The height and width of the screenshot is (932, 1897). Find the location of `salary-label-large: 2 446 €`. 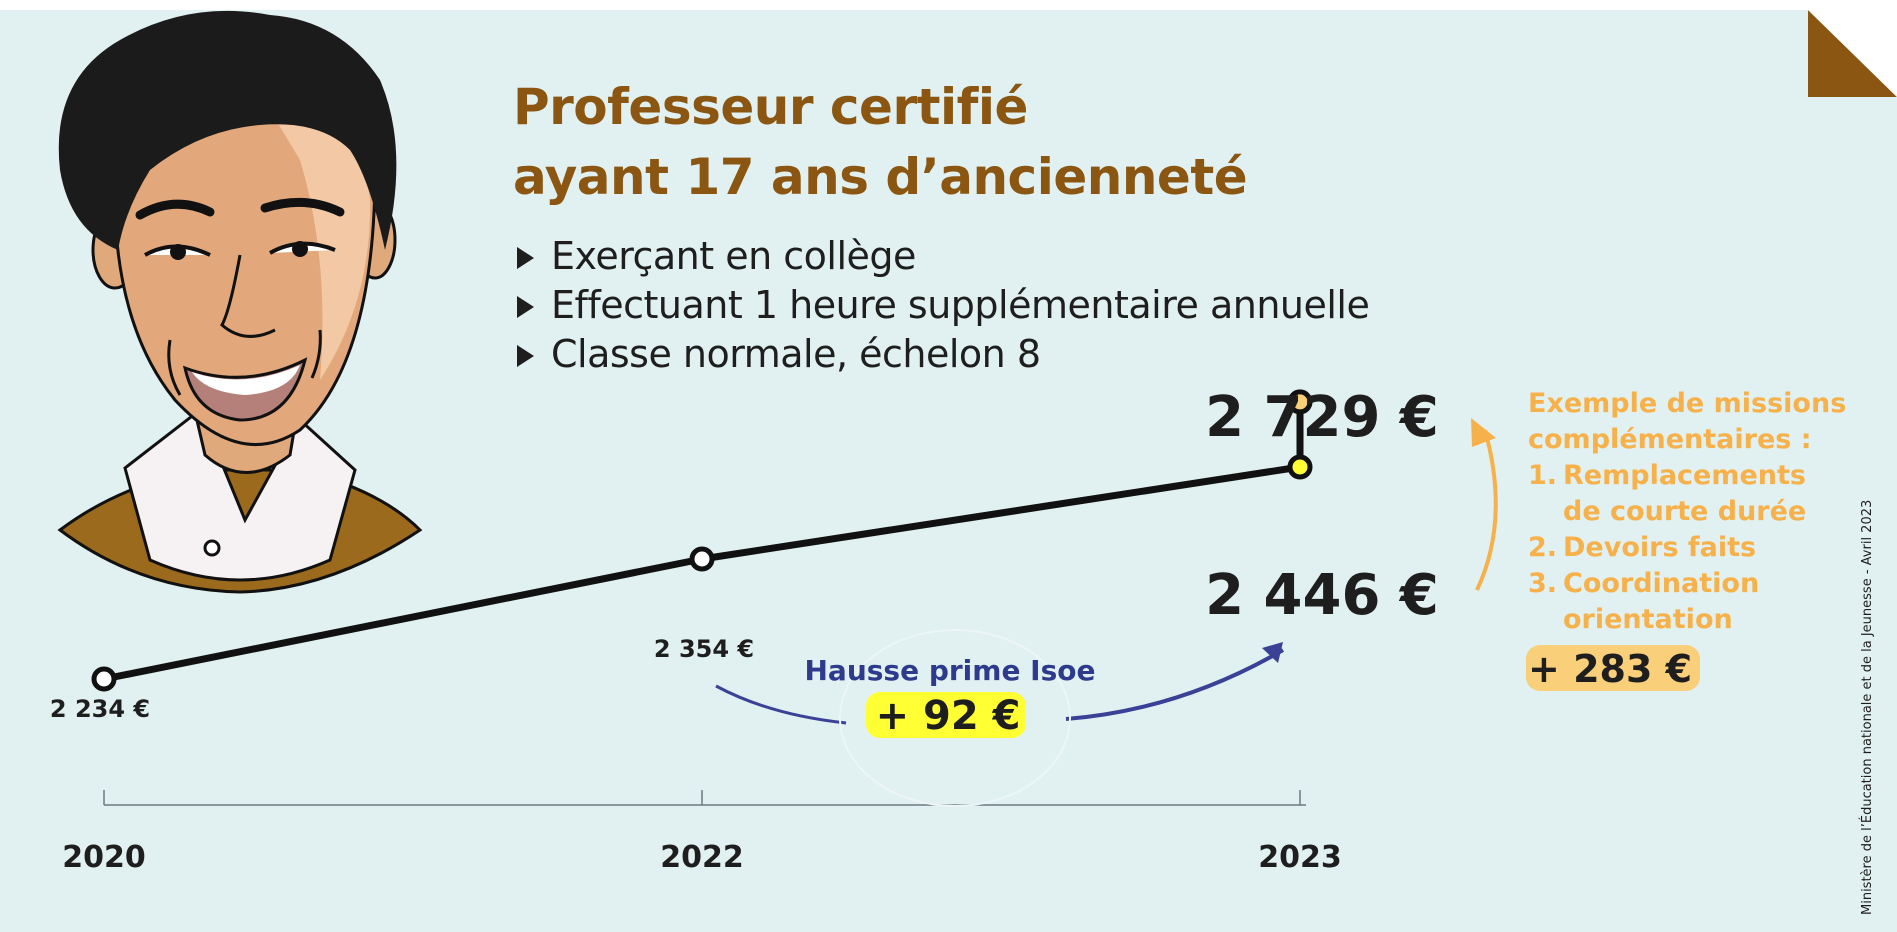

salary-label-large: 2 446 € is located at coordinates (1322, 595).